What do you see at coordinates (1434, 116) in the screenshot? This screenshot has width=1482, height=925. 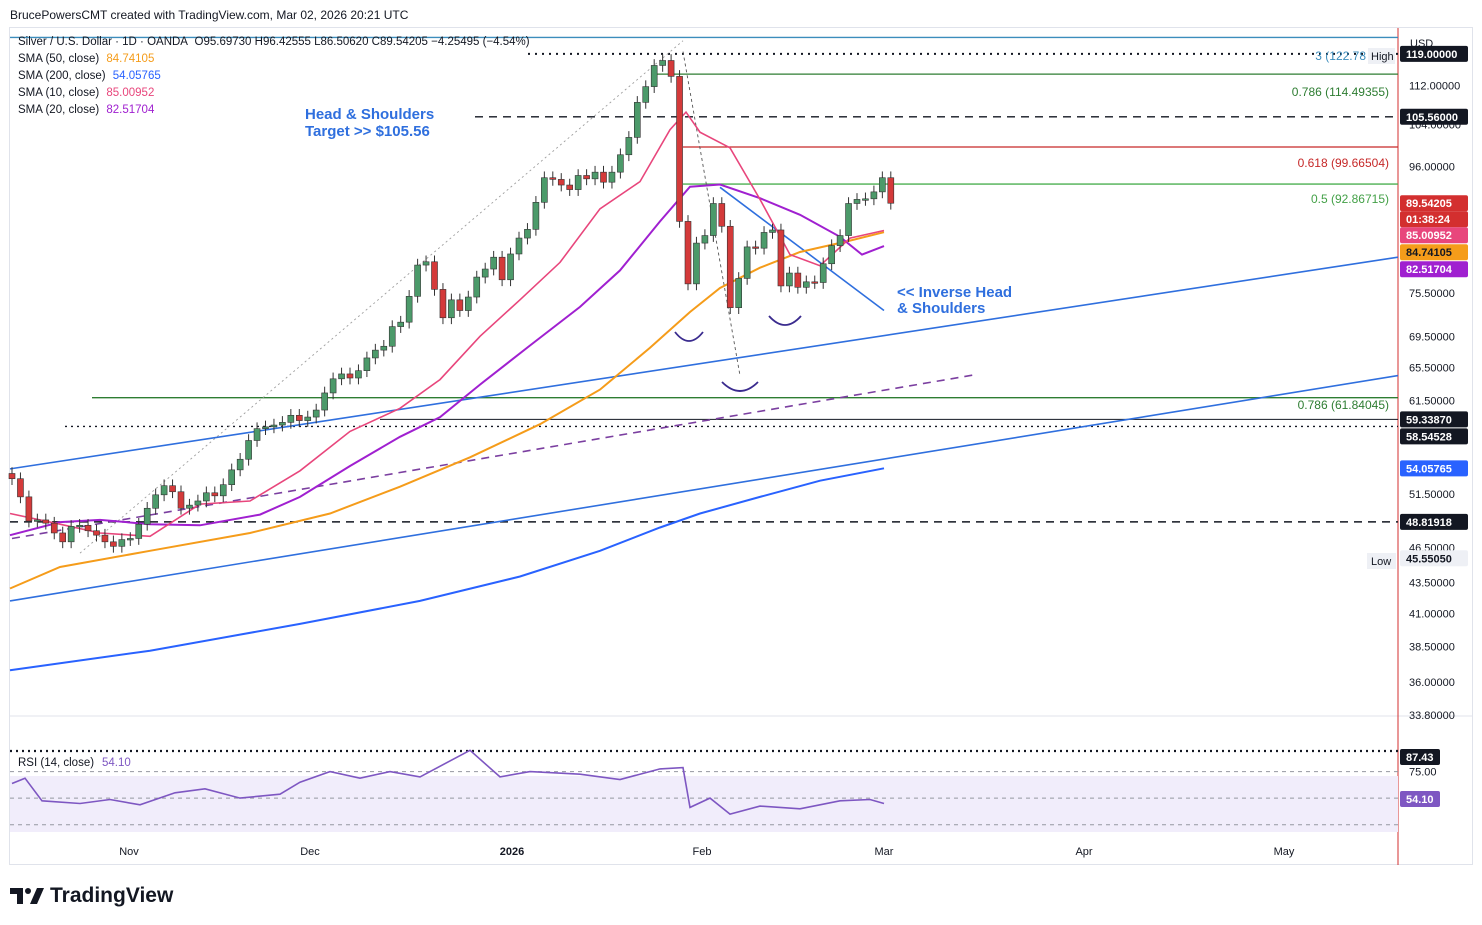 I see `price-tag-level: 105.56000` at bounding box center [1434, 116].